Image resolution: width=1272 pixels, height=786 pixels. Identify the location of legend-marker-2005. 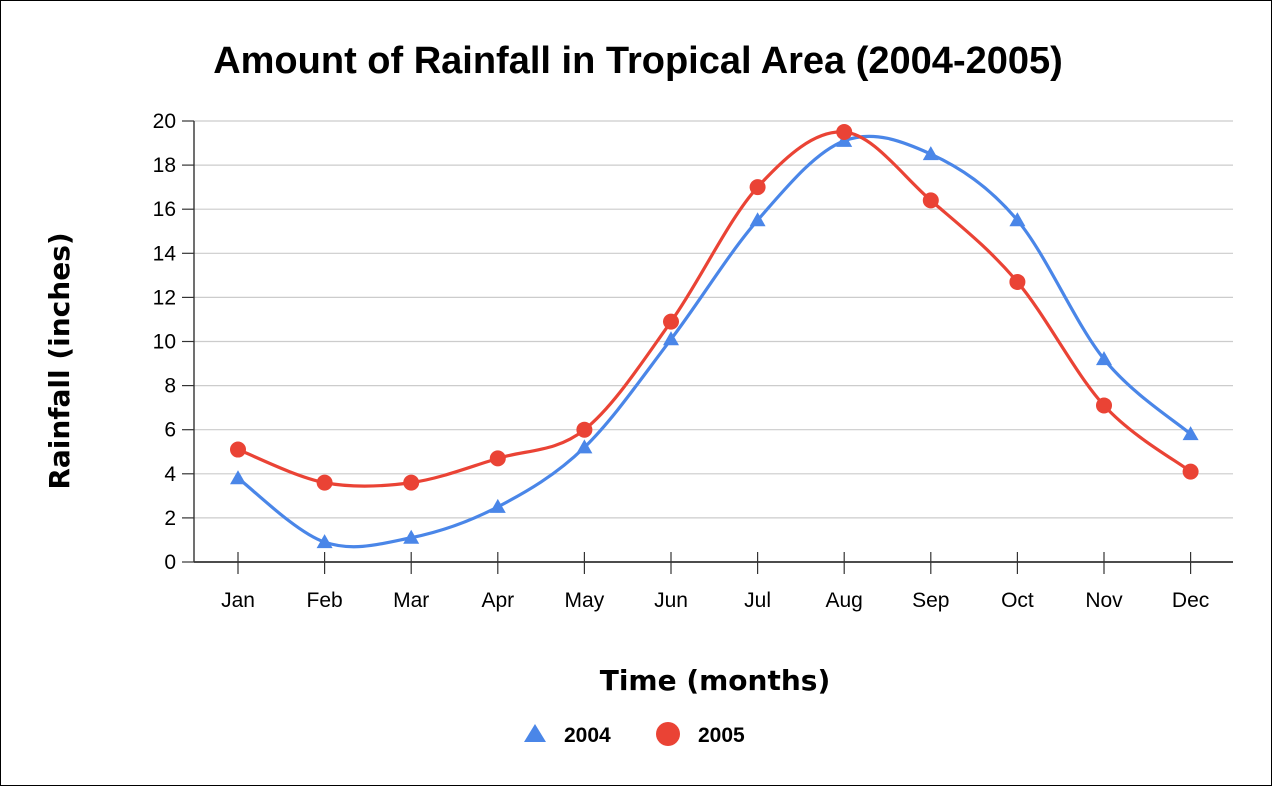
(668, 734).